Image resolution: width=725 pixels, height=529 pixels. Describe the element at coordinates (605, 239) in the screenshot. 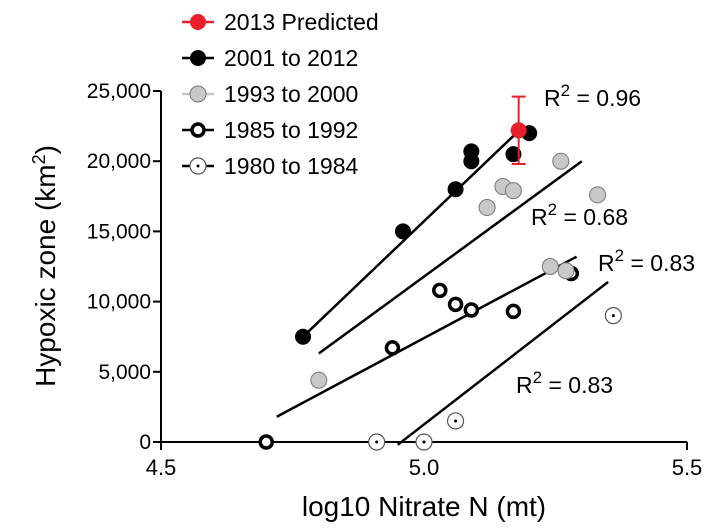

I see `r-squared-annotations: R2 = 0.96 R2 = 0.68 R2 = 0.83 R2 = 0.83` at that location.